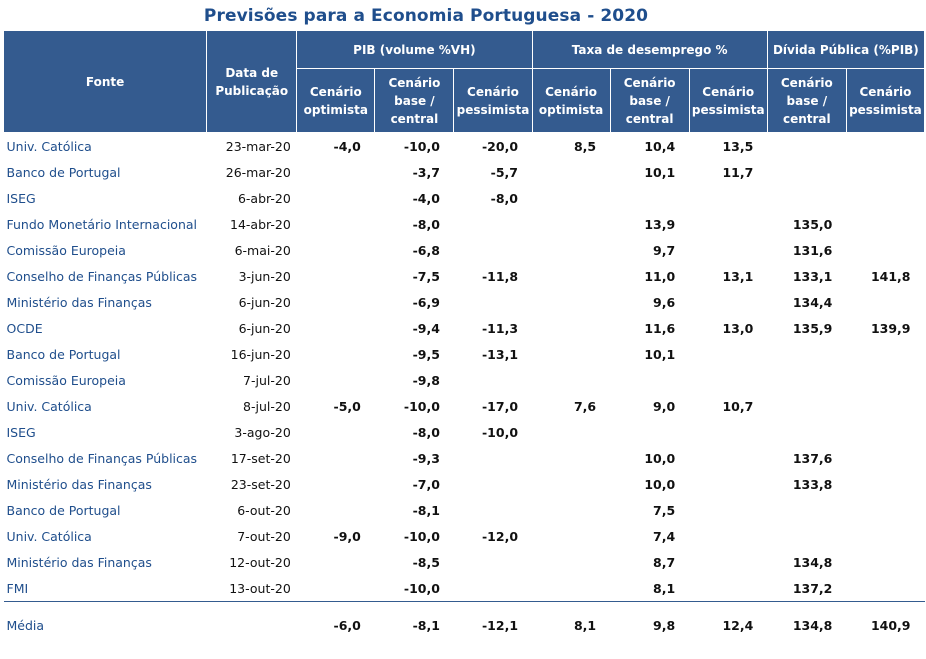 This screenshot has width=926, height=659. I want to click on value-cell: 9,6, so click(664, 302).